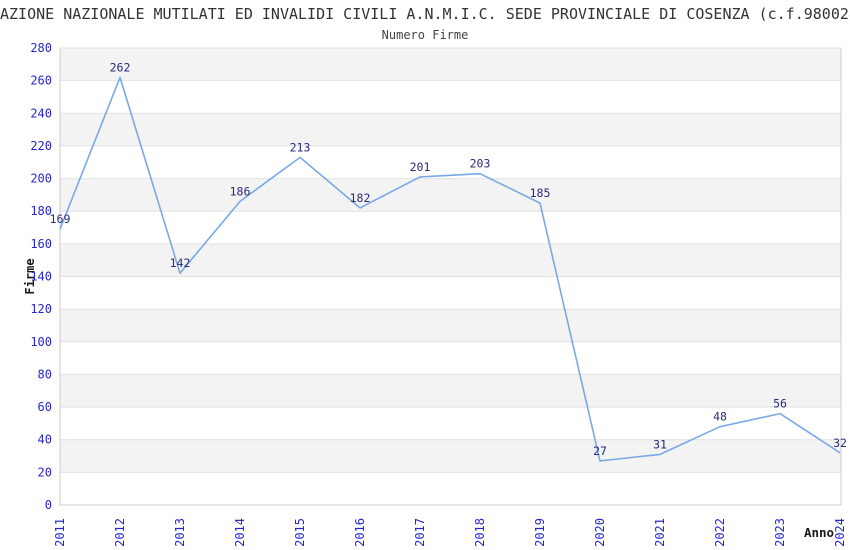 Image resolution: width=850 pixels, height=550 pixels. What do you see at coordinates (360, 532) in the screenshot?
I see `x-tick-label: 2016` at bounding box center [360, 532].